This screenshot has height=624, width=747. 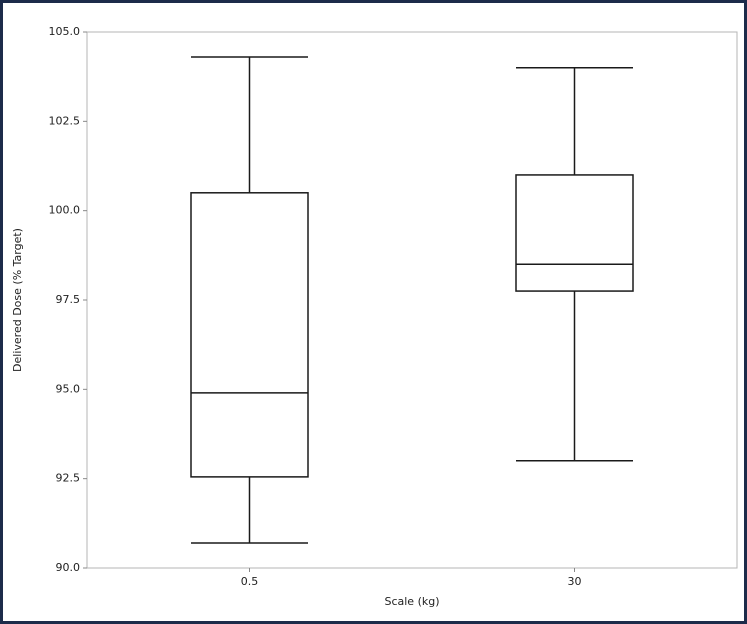 I want to click on x-tick-label: 30, so click(x=575, y=581).